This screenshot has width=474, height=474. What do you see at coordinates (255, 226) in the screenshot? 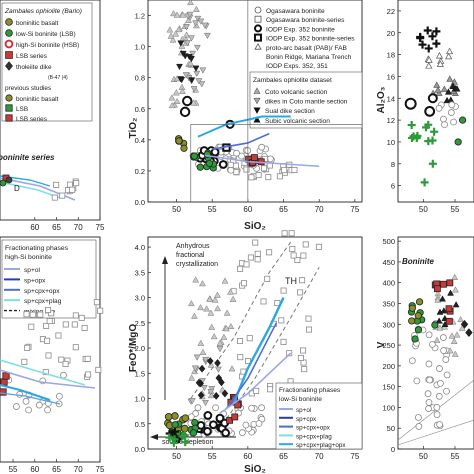
I see `x-axis-label: SiO₂` at bounding box center [255, 226].